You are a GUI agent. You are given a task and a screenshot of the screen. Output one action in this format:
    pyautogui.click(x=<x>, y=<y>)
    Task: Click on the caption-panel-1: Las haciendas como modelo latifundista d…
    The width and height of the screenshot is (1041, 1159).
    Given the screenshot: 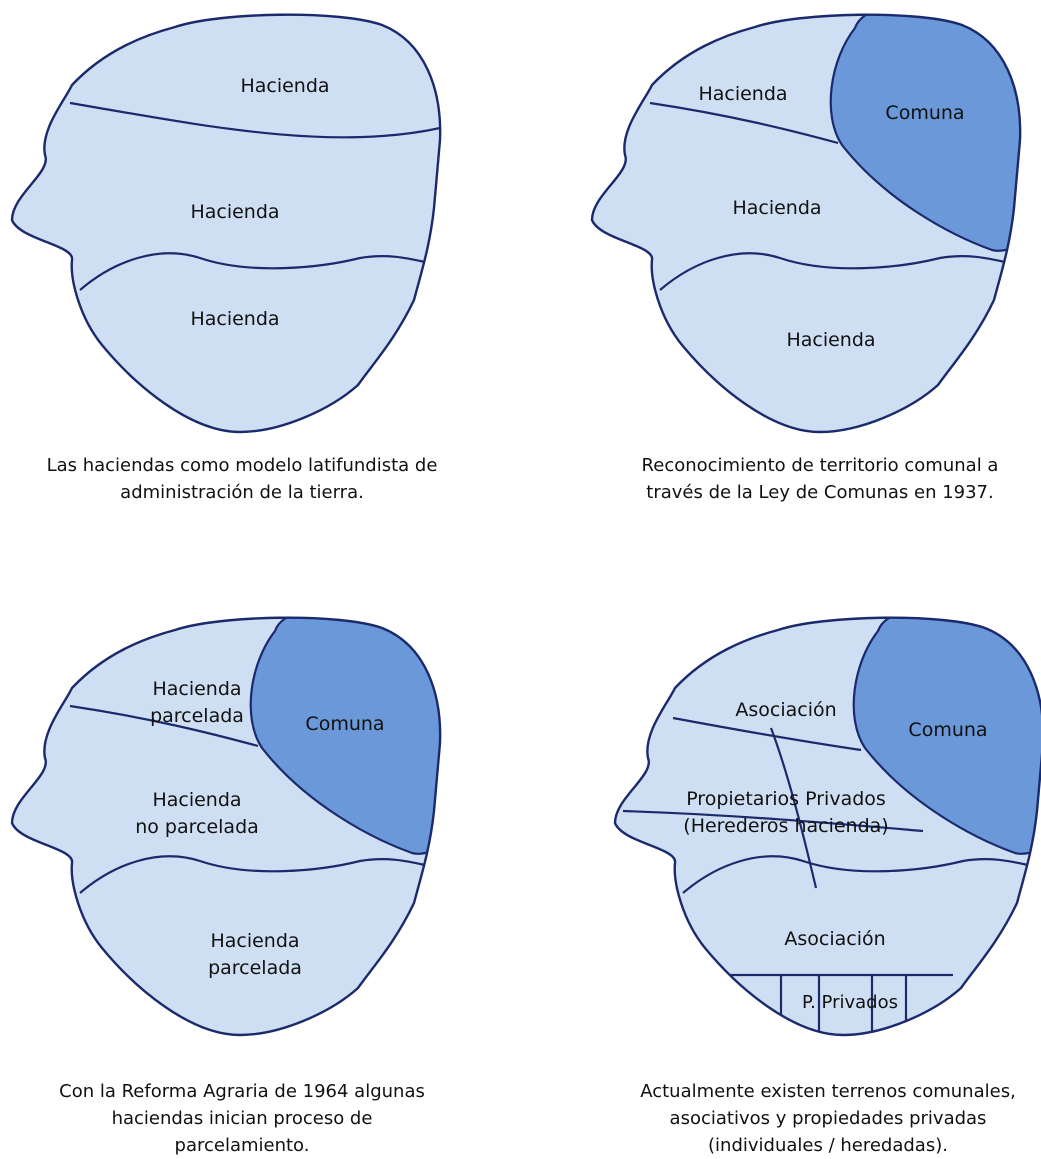 What is the action you would take?
    pyautogui.click(x=242, y=479)
    